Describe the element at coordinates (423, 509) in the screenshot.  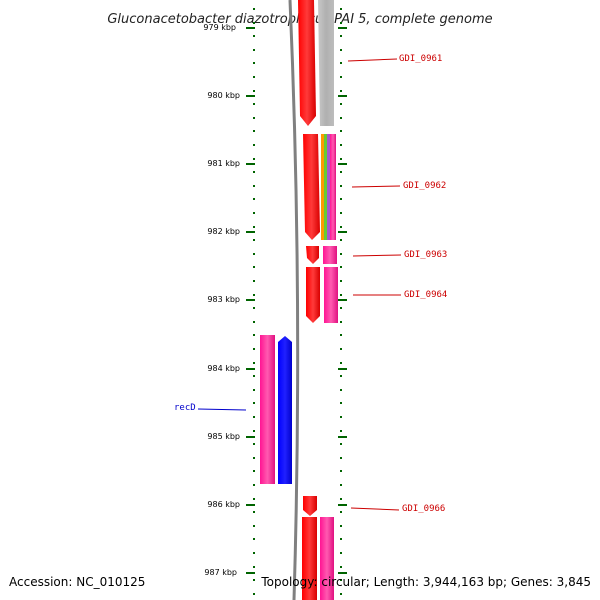
I see `gene-label-gdi-0966: GDI_0966` at that location.